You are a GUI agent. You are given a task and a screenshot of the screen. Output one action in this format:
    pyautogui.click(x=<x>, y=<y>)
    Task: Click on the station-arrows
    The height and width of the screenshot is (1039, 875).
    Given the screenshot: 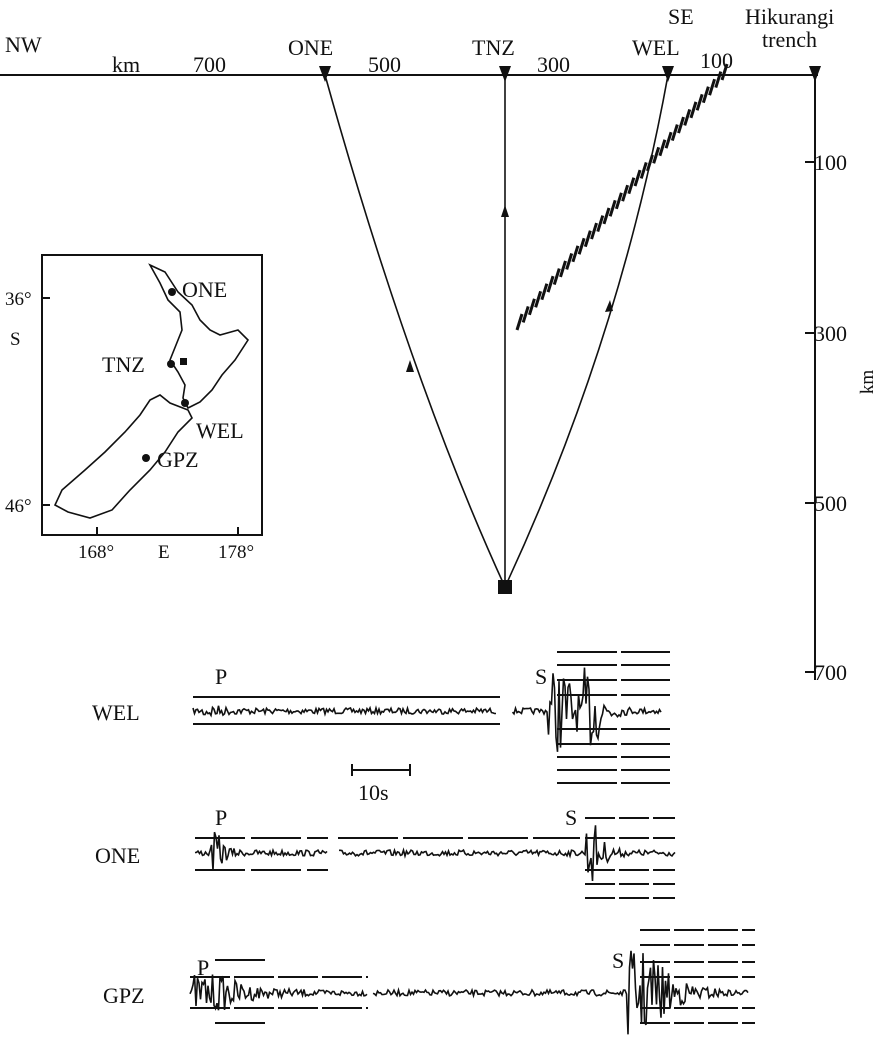 What is the action you would take?
    pyautogui.click(x=570, y=74)
    